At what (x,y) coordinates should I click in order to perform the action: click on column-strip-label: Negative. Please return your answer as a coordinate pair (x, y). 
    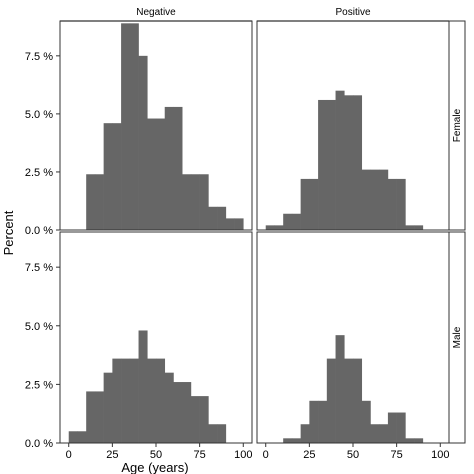
    Looking at the image, I should click on (156, 12).